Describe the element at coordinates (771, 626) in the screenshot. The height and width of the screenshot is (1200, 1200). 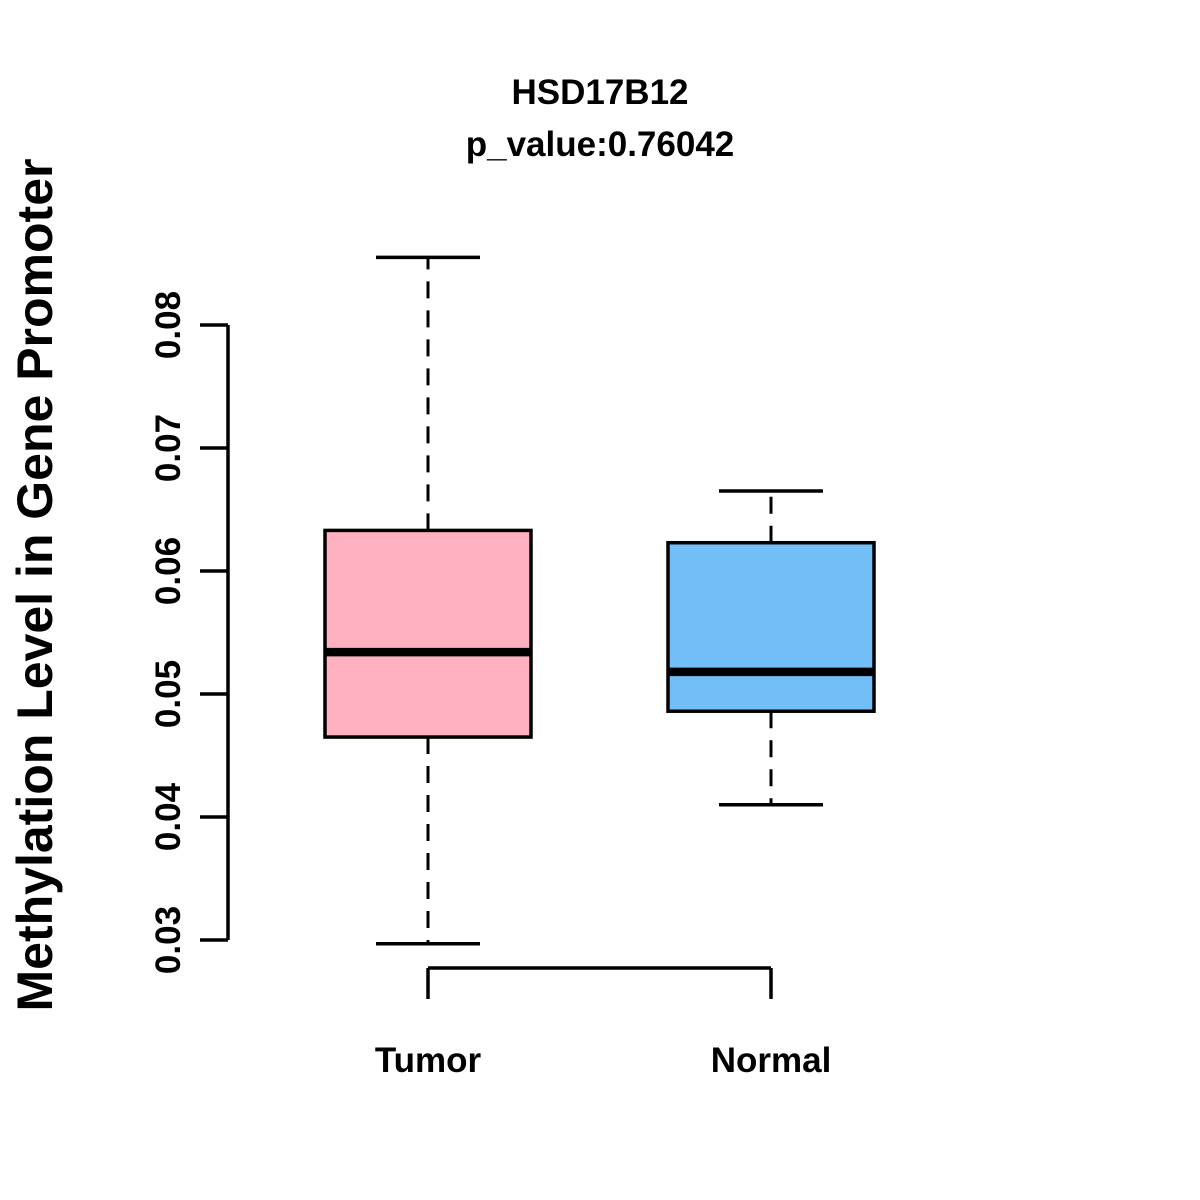
I see `iqr-box-normal` at that location.